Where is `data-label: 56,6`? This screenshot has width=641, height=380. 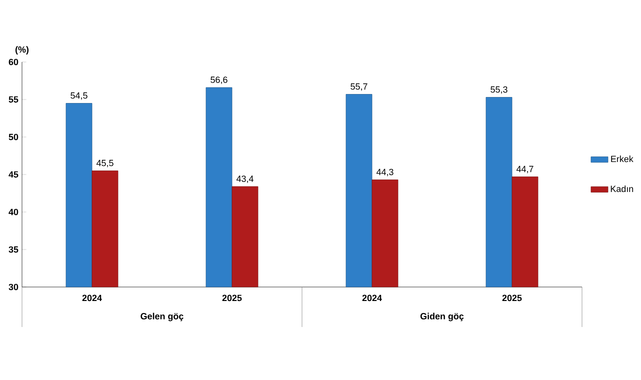 data-label: 56,6 is located at coordinates (219, 80).